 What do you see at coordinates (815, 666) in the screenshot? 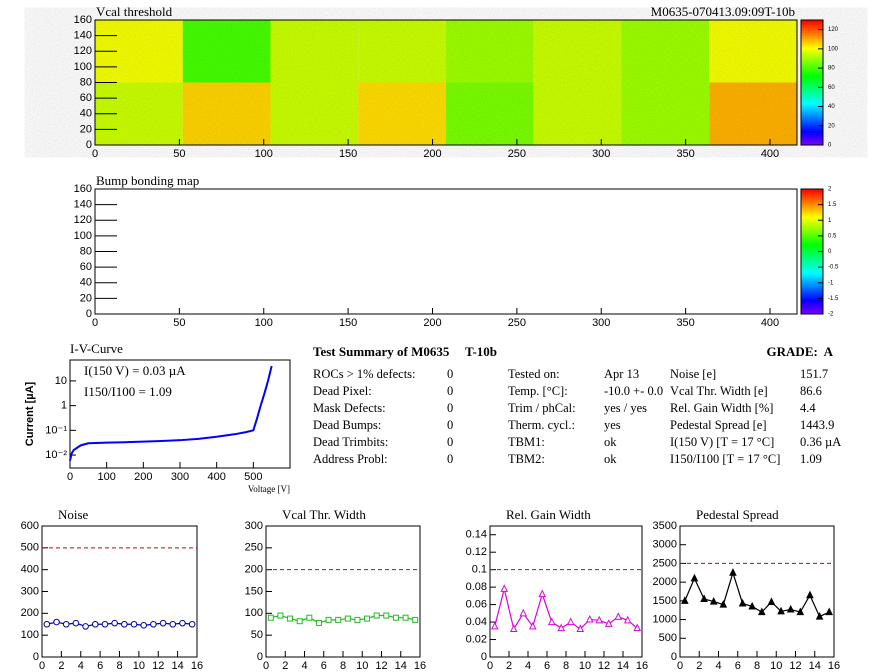
I see `x-tick-label: 14` at bounding box center [815, 666].